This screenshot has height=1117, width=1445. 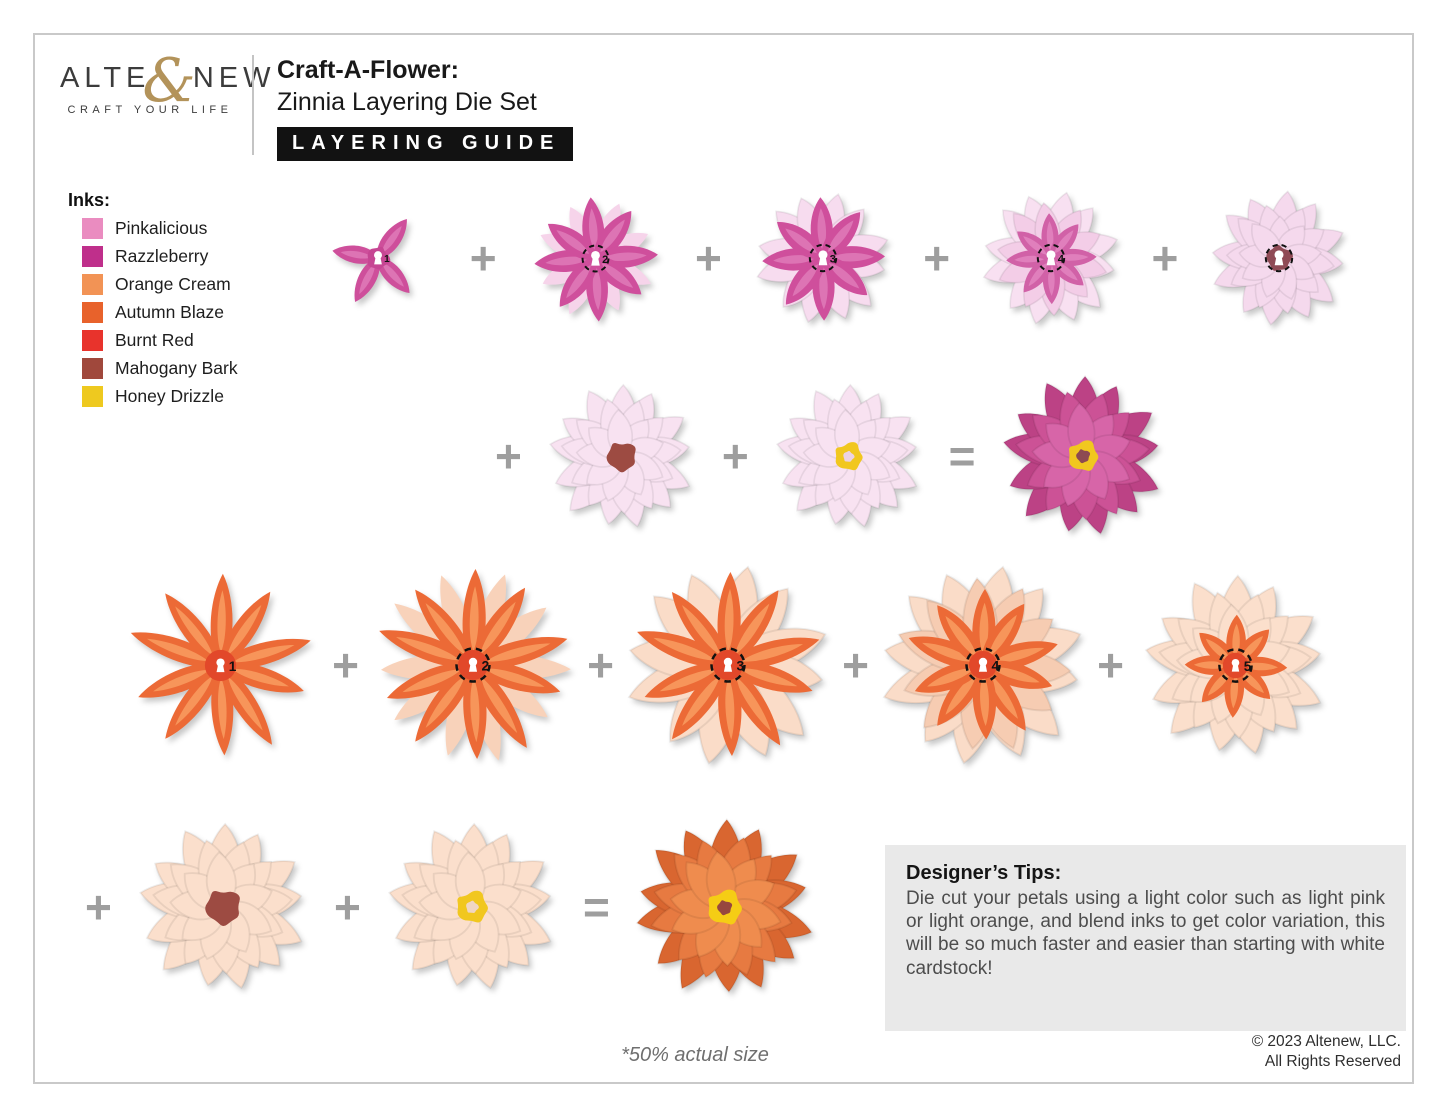 I want to click on altenew-logo-wordmark: ALTE&NEW, so click(x=168, y=81).